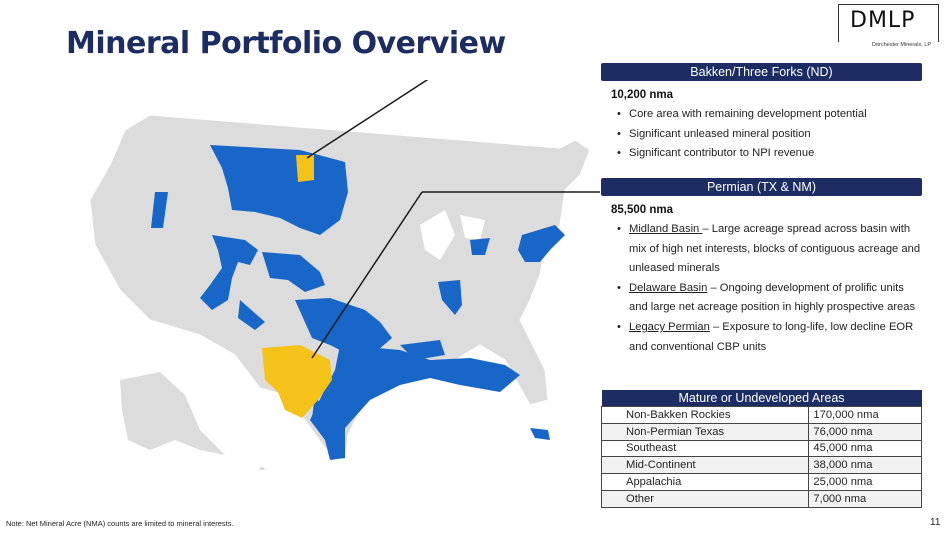  I want to click on bakken-stat: 10,200 nma, so click(642, 95).